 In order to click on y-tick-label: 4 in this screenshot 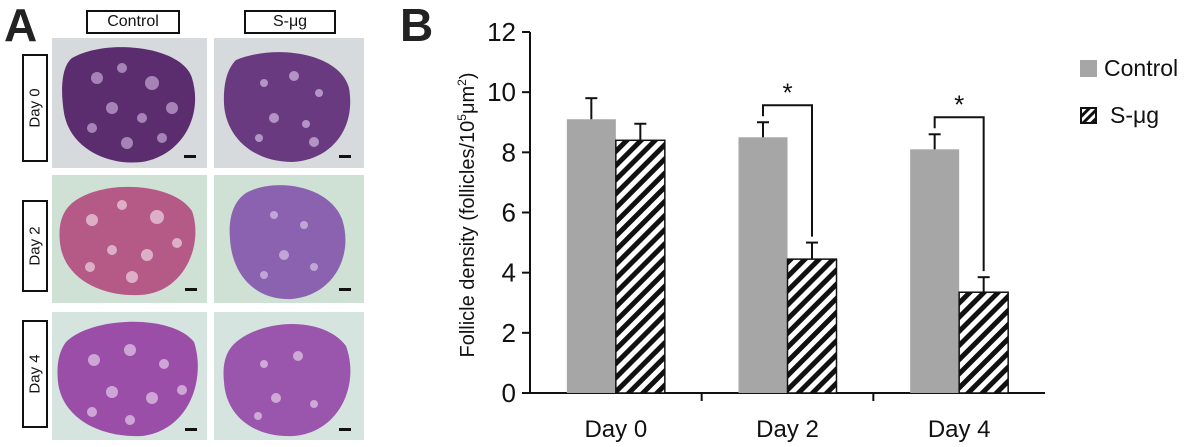, I will do `click(509, 273)`.